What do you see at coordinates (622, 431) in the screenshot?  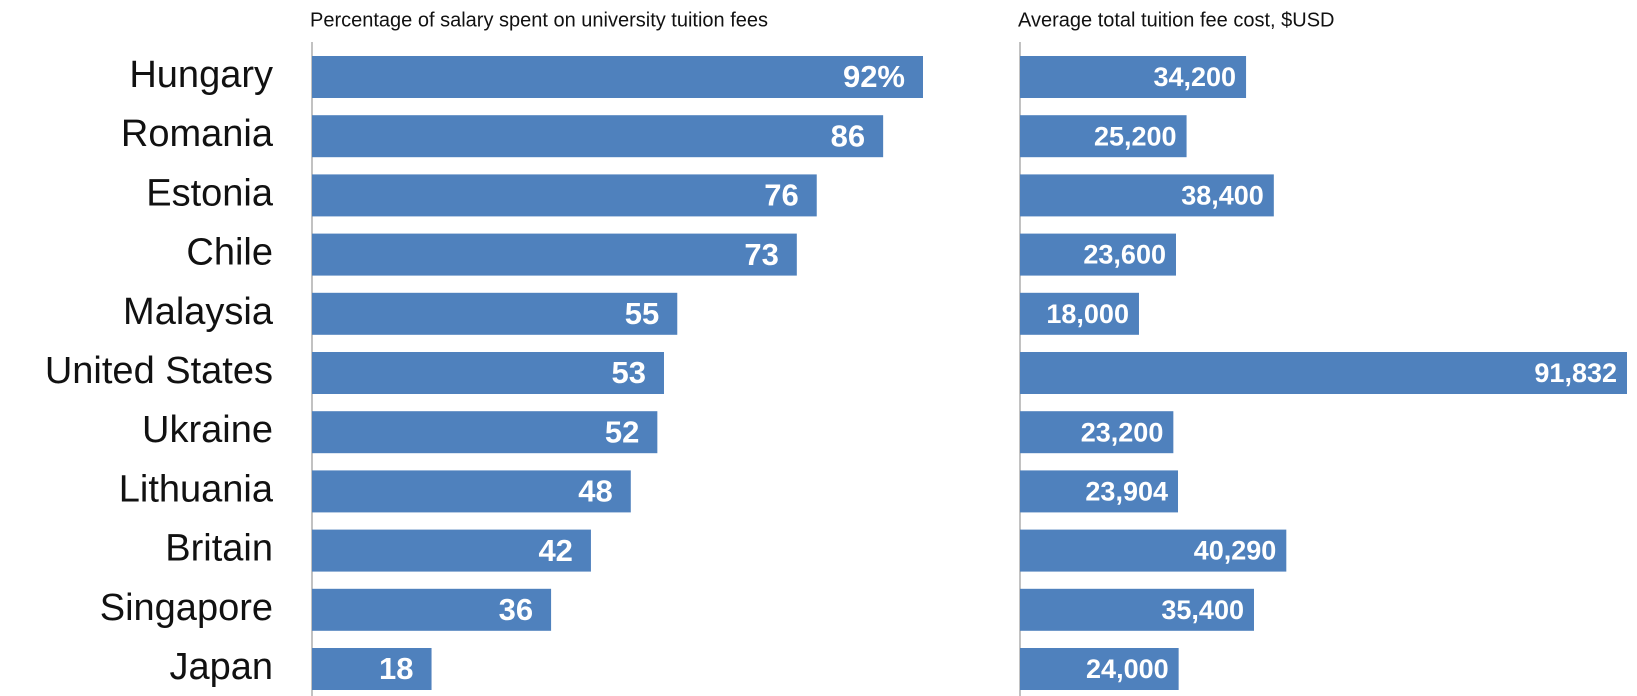 I see `value-label: 52` at bounding box center [622, 431].